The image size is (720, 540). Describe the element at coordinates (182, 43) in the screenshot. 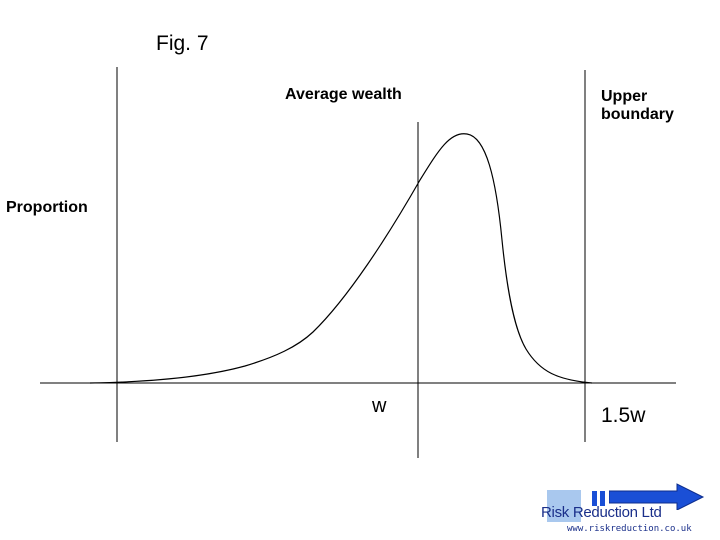

I see `figure-title: Fig. 7` at that location.